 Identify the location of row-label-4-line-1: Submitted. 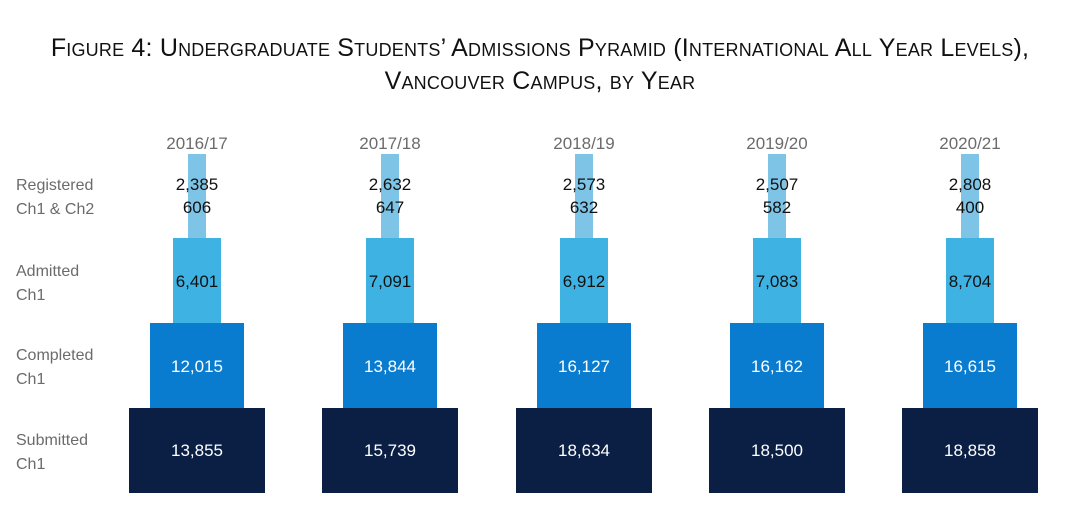
(52, 440).